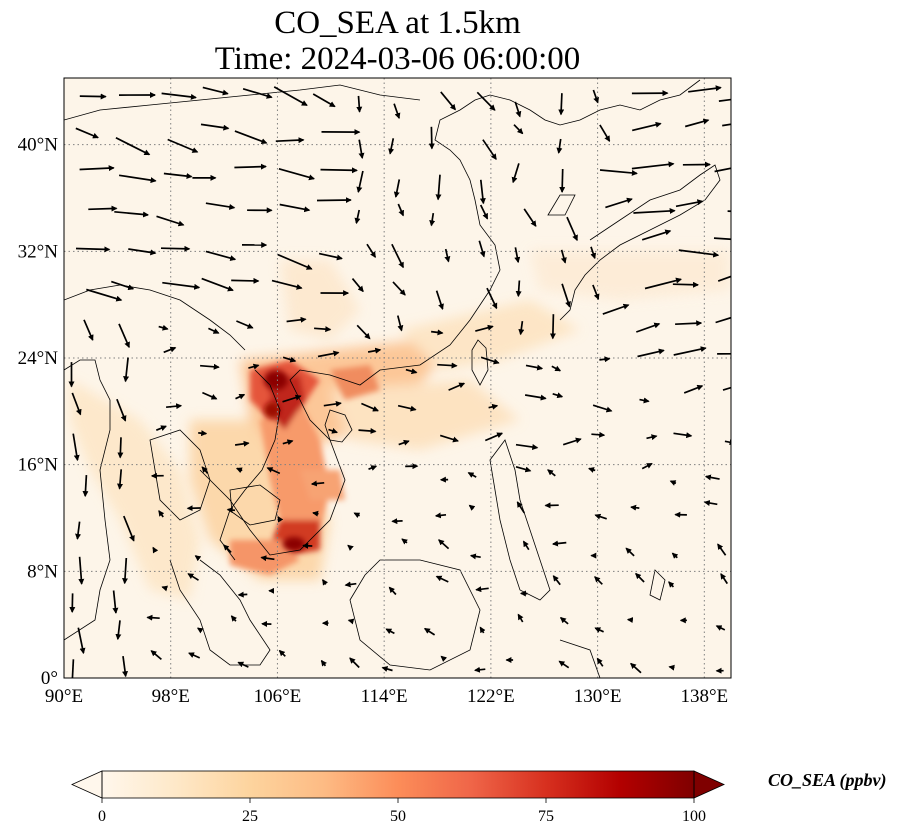 The image size is (916, 836). What do you see at coordinates (87, 784) in the screenshot?
I see `colorbar-min-extend` at bounding box center [87, 784].